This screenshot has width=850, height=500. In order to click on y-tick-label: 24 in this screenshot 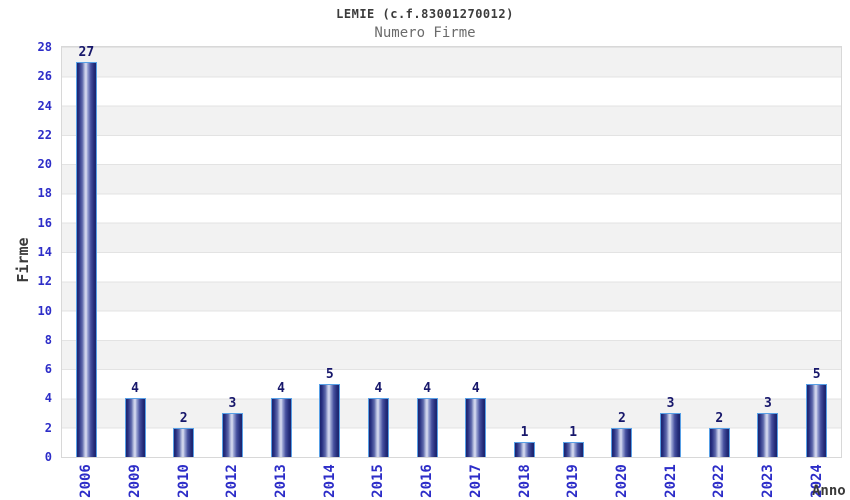, I will do `click(44, 105)`.